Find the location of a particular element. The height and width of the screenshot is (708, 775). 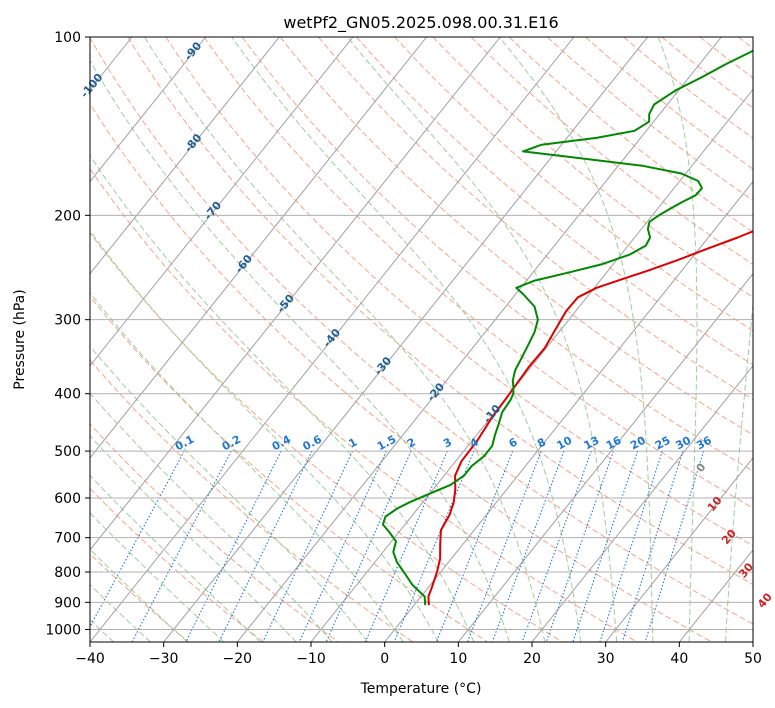

mixing-ratio-label: 25 is located at coordinates (663, 443).